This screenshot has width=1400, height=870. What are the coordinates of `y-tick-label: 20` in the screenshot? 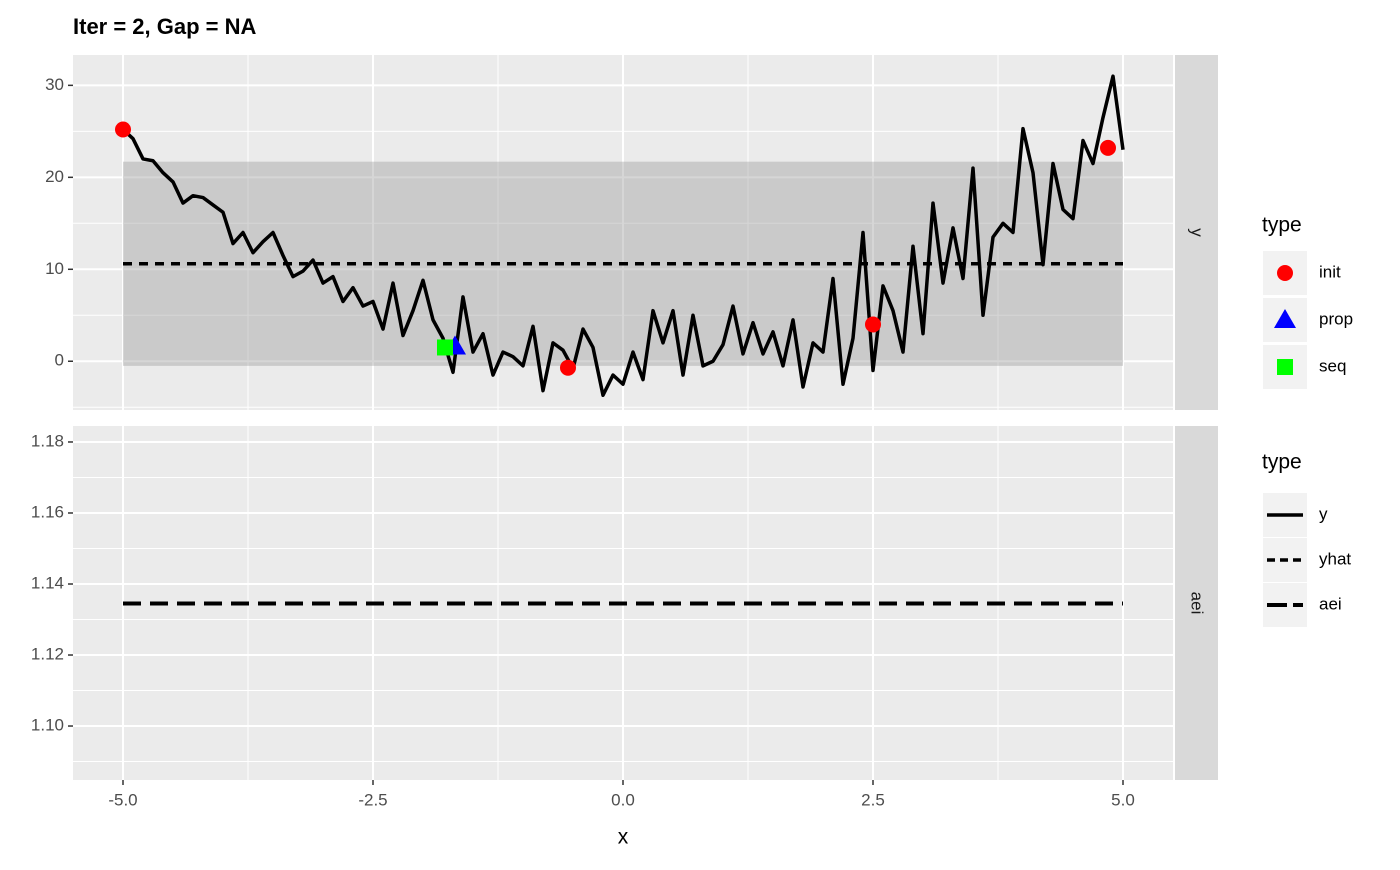 It's located at (54, 176).